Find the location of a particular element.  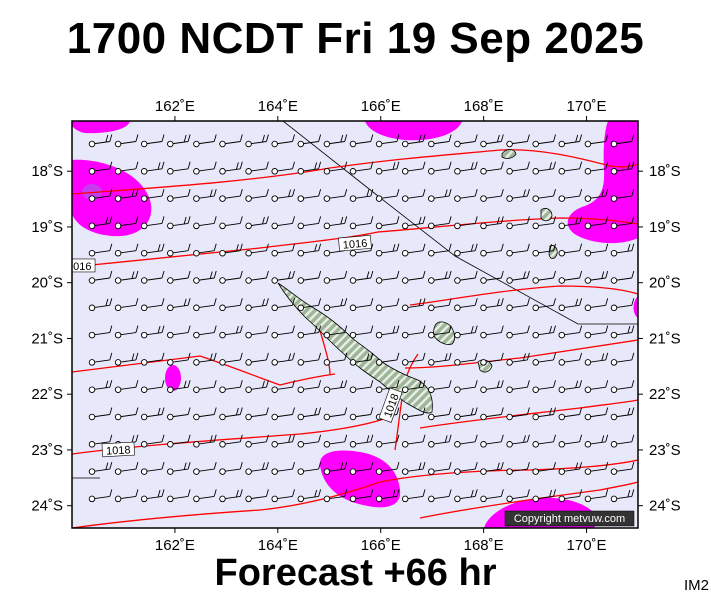

isobar-label-1: 016 is located at coordinates (84, 265).